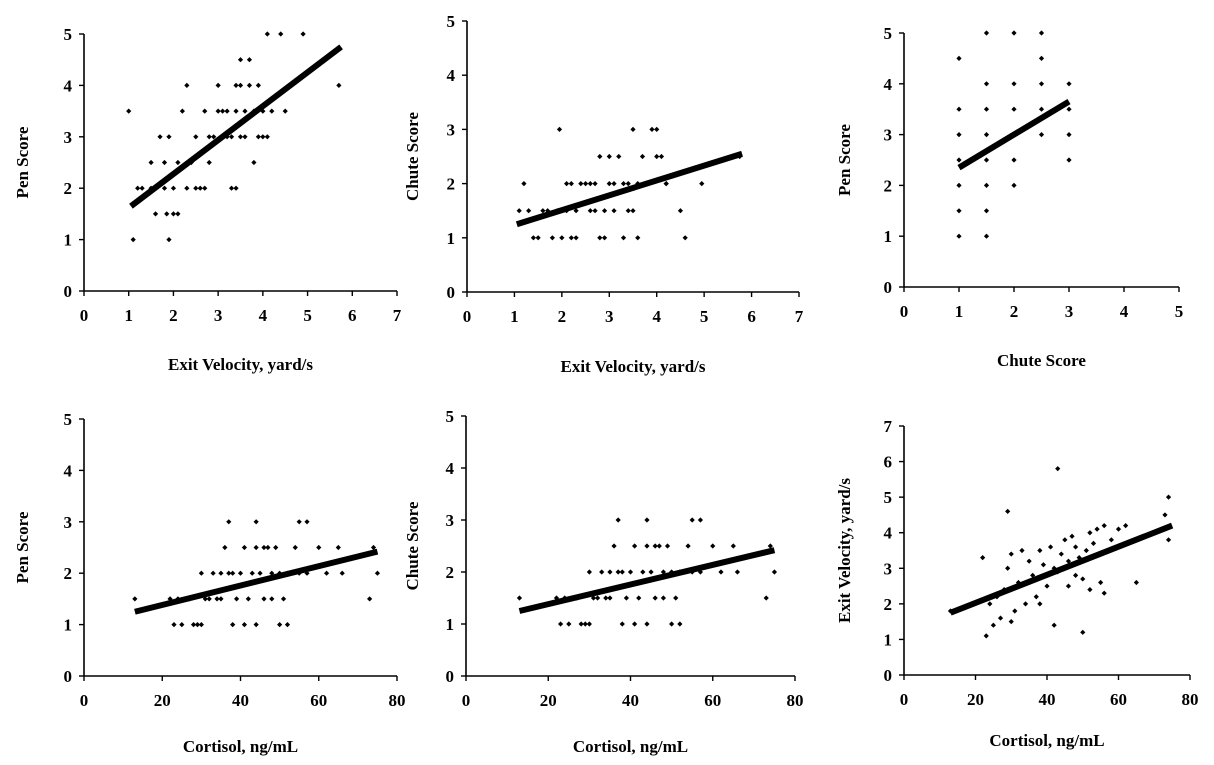 This screenshot has height=765, width=1214. What do you see at coordinates (751, 316) in the screenshot?
I see `x-tick-label: 6` at bounding box center [751, 316].